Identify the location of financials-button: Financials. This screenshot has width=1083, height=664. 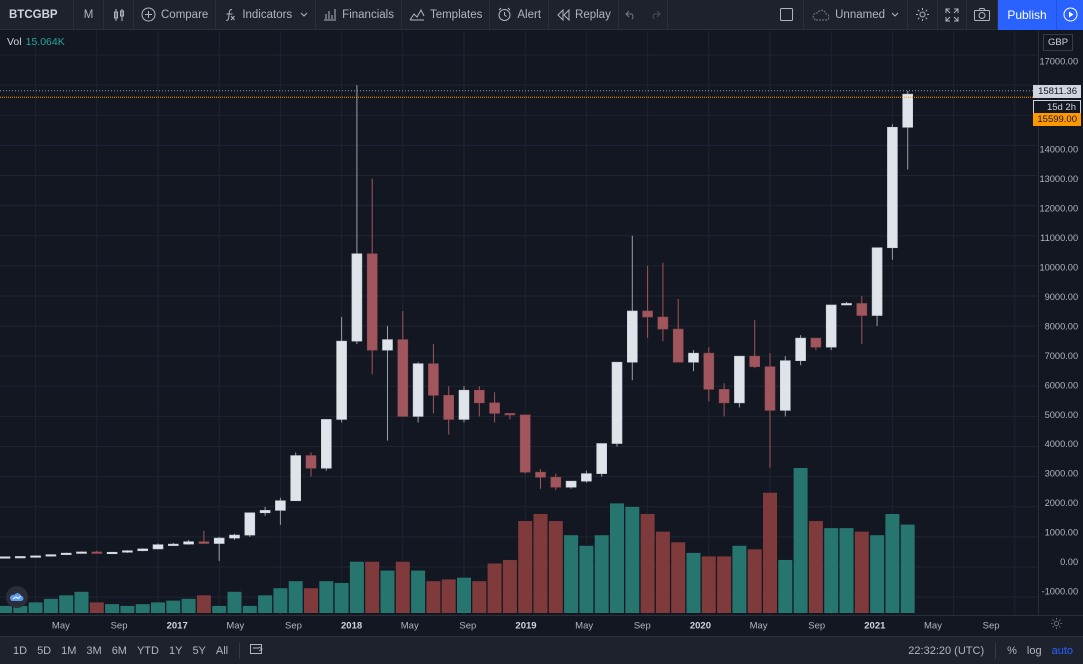
(359, 15).